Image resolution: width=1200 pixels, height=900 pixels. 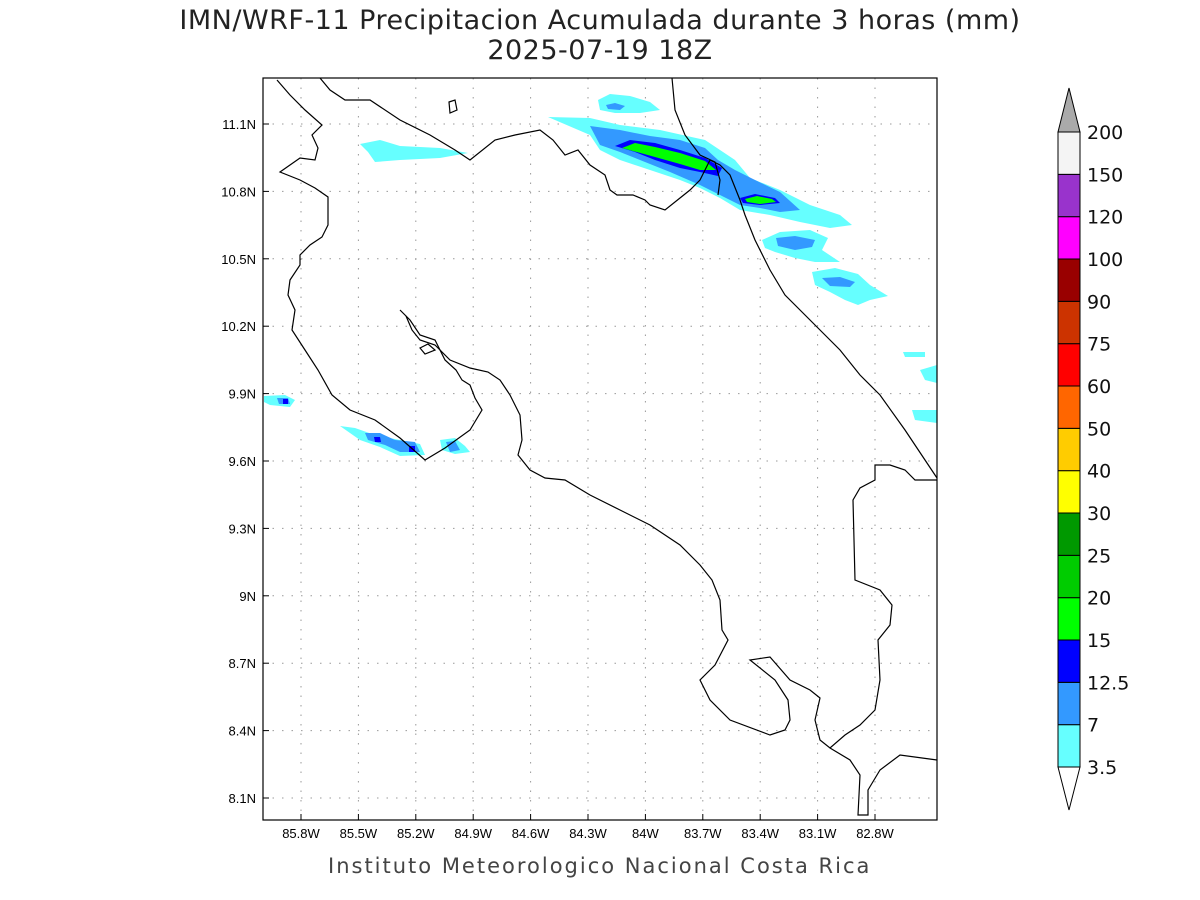 What do you see at coordinates (1069, 110) in the screenshot?
I see `colorbar-over-arrow` at bounding box center [1069, 110].